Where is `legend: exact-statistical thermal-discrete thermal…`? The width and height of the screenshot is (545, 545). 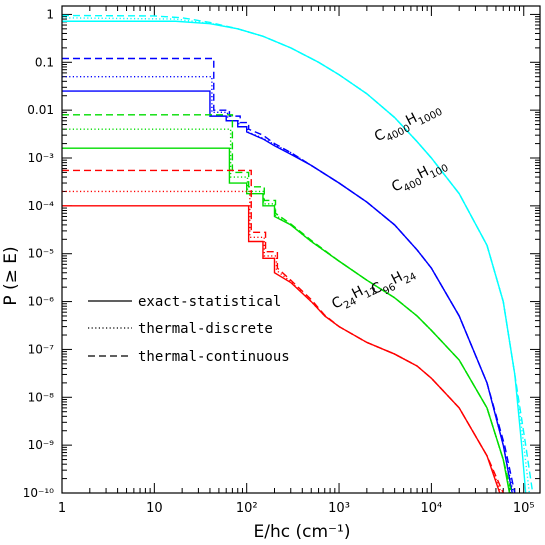 legend: exact-statistical thermal-discrete thermal… is located at coordinates (189, 329).